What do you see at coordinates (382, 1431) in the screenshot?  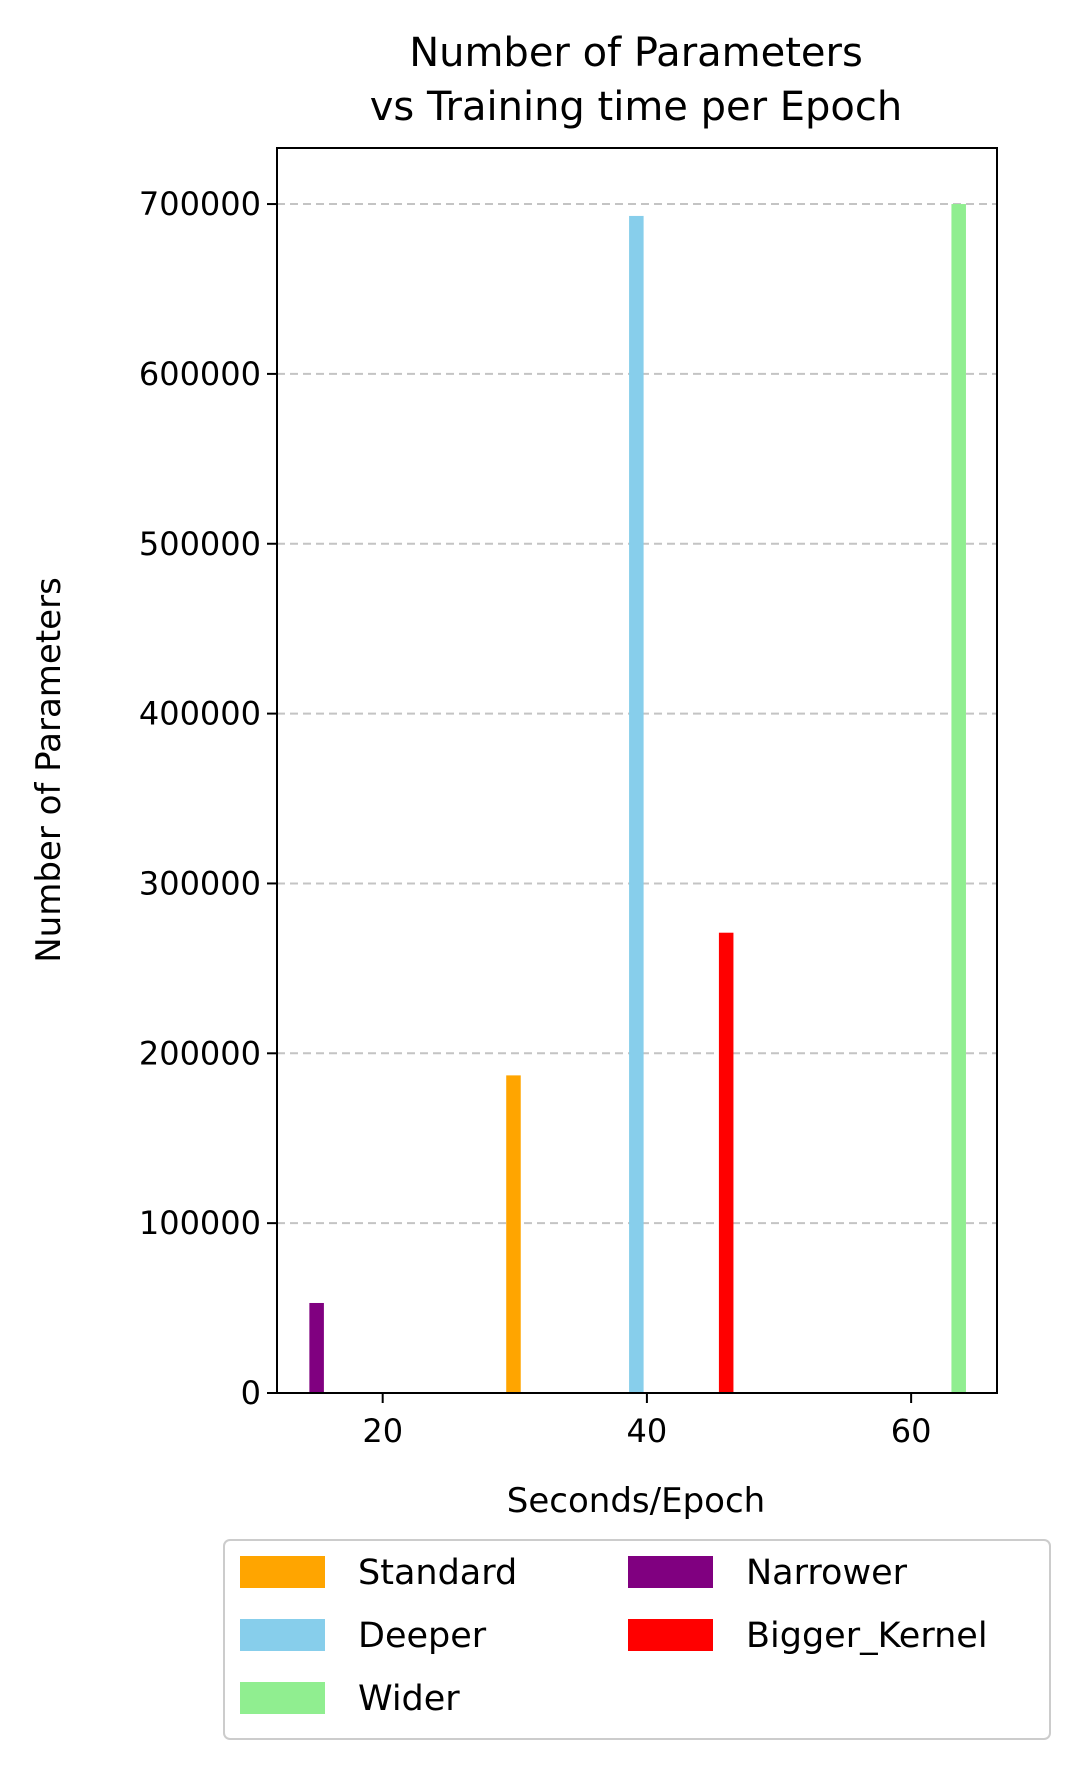 I see `x-tick-label: 20` at bounding box center [382, 1431].